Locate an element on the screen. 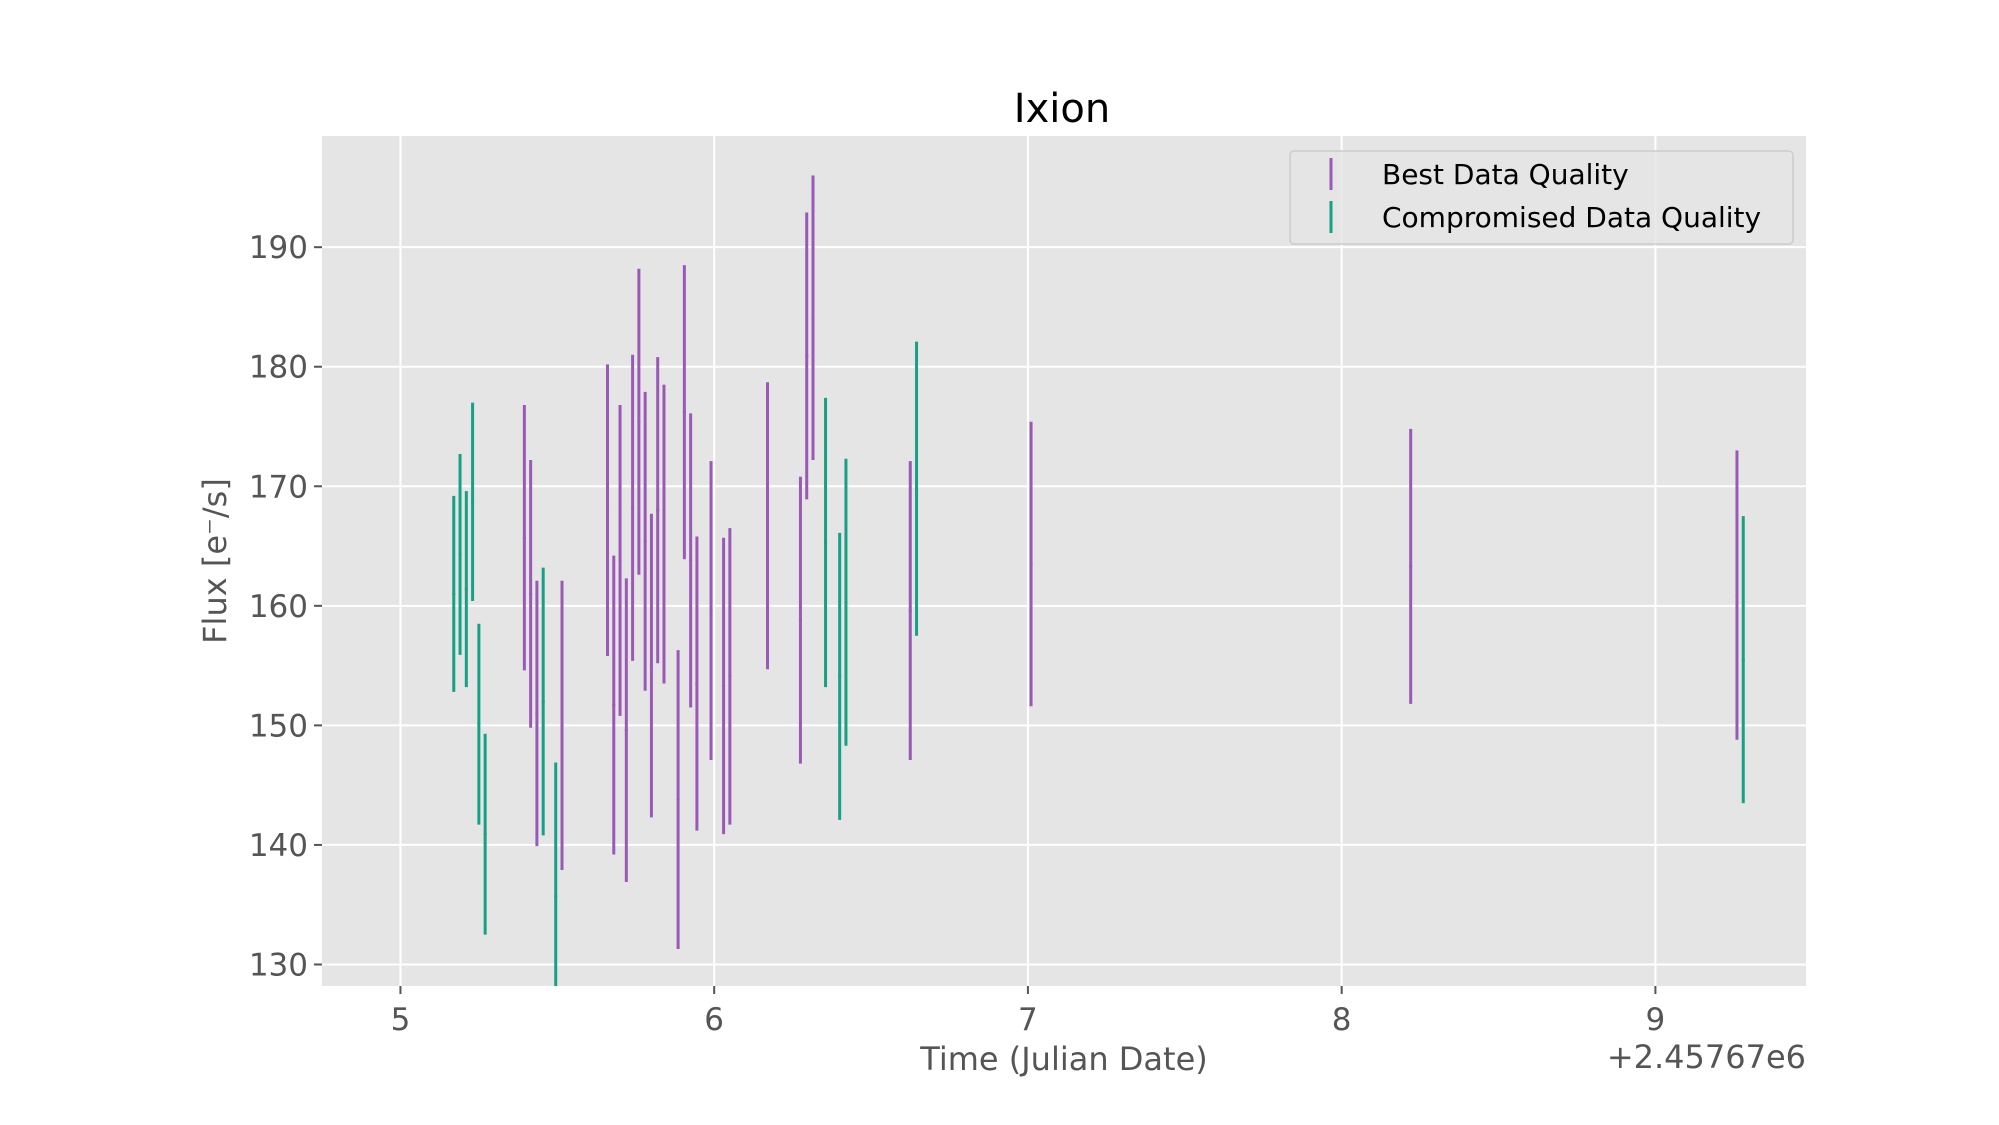  y-tick-label: 160 is located at coordinates (278, 607).